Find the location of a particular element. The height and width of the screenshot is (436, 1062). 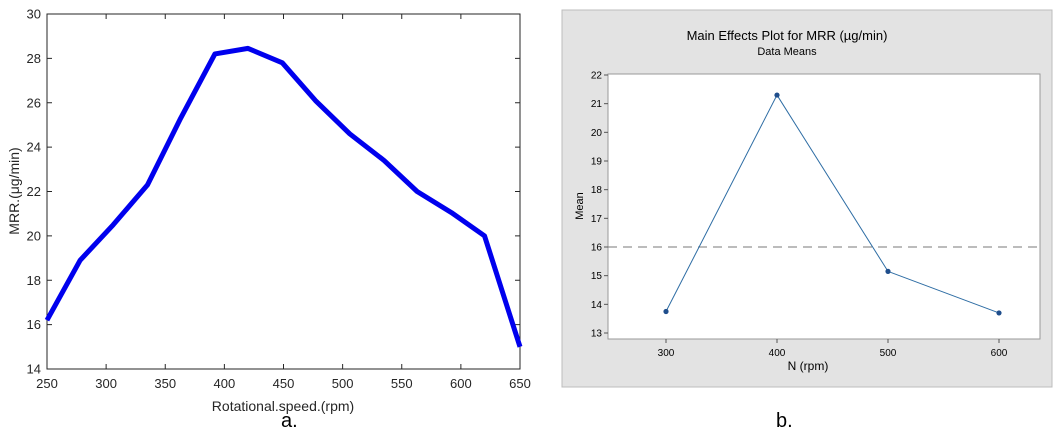

chart-a-x-tick-label: 400 is located at coordinates (225, 383).